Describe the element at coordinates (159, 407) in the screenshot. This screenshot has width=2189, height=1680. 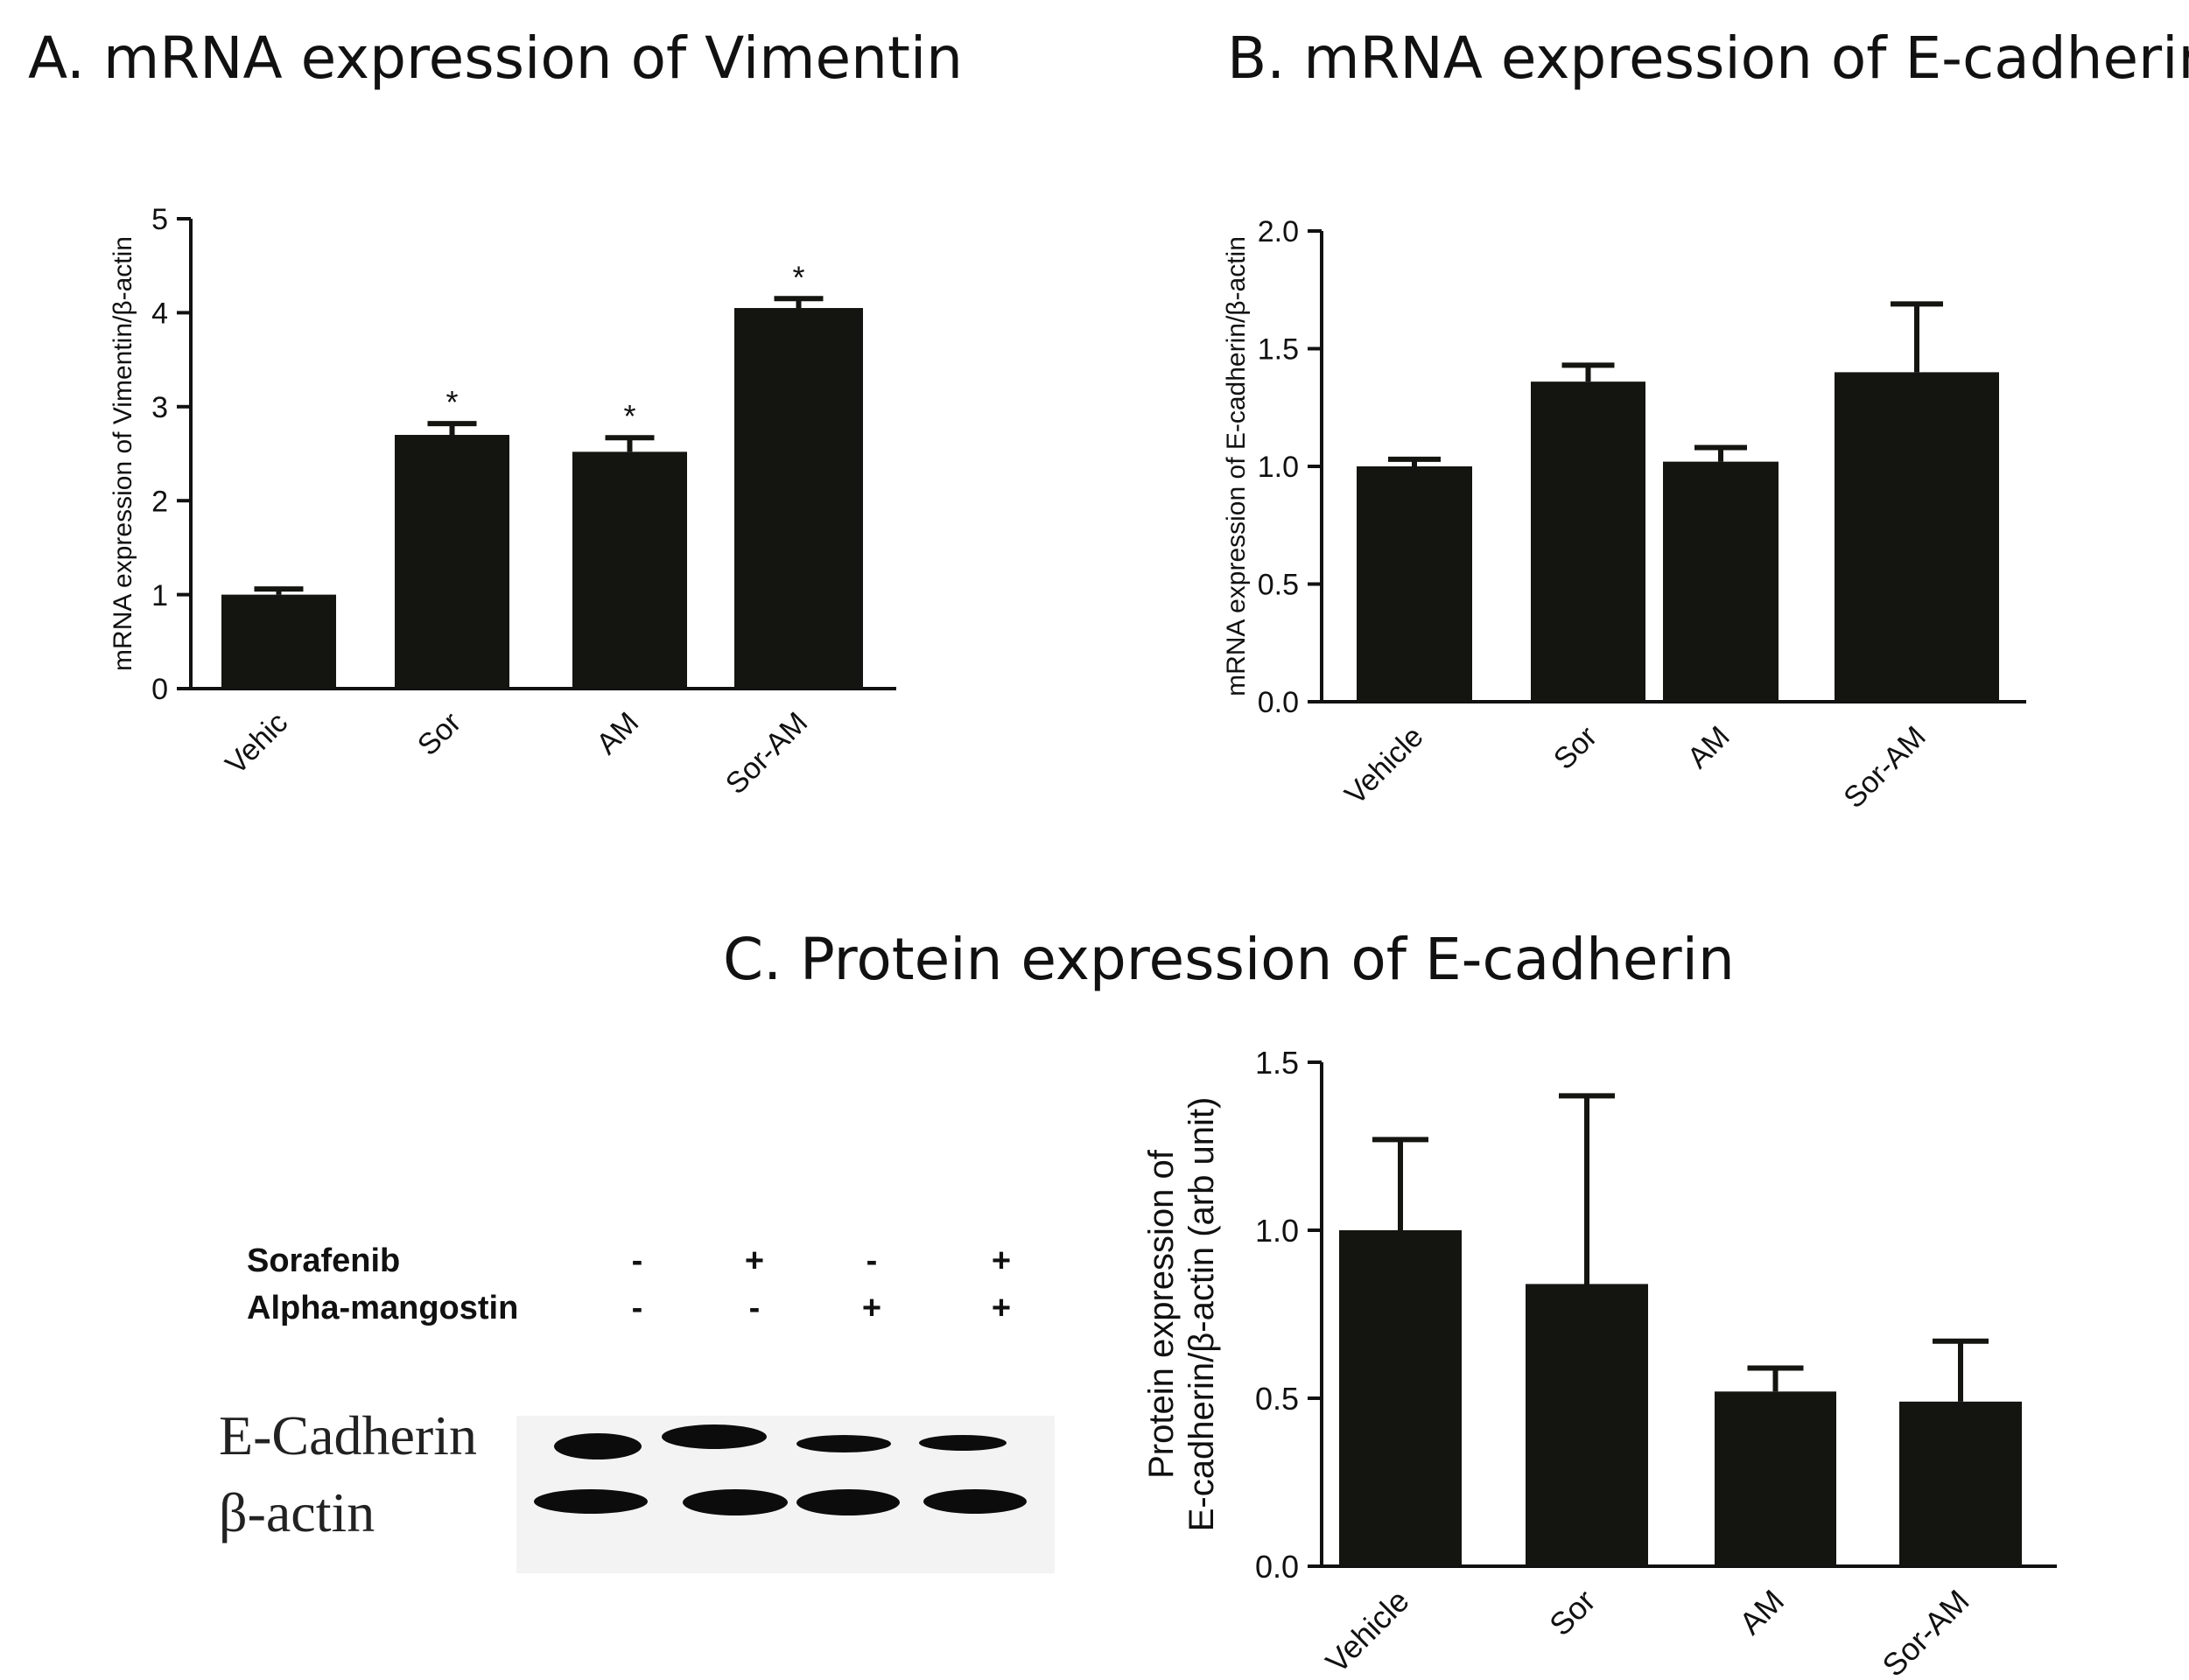
I see `y-tick-label: 3` at that location.